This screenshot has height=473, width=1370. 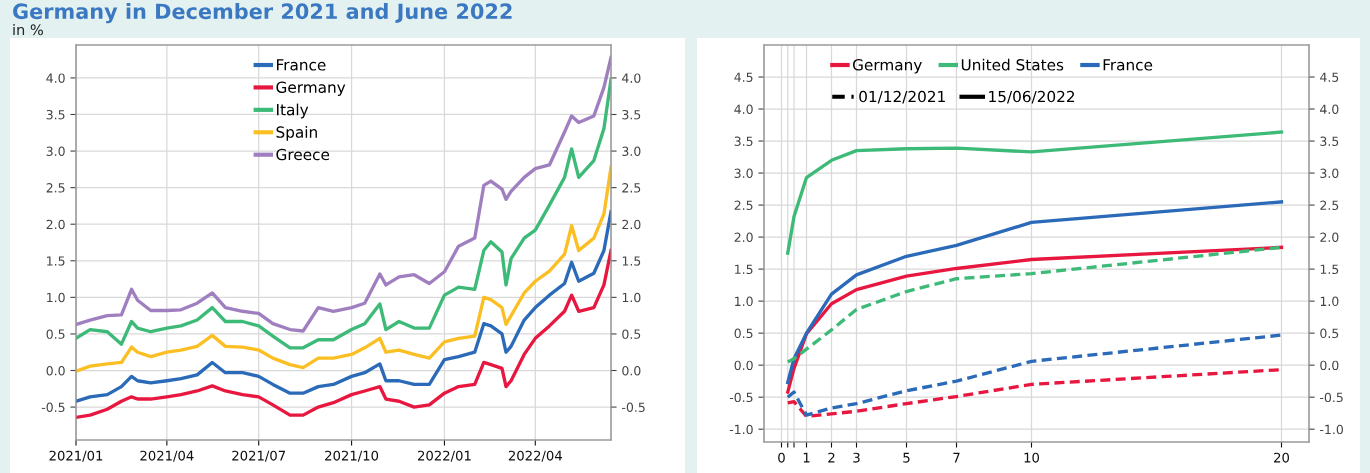 What do you see at coordinates (831, 457) in the screenshot?
I see `x-tick-label: 2` at bounding box center [831, 457].